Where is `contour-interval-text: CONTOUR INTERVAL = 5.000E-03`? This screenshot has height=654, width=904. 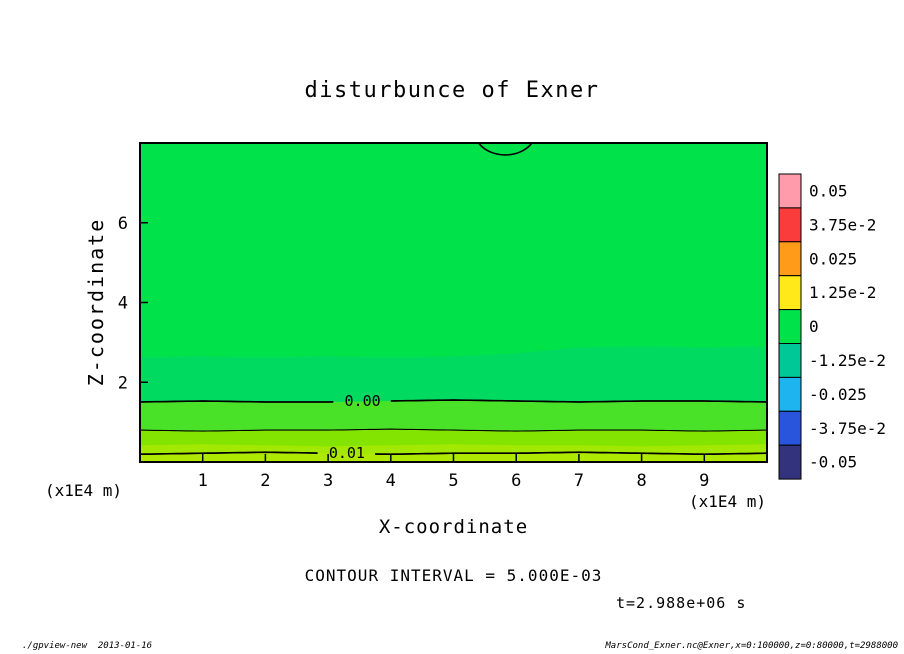
contour-interval-text: CONTOUR INTERVAL = 5.000E-03 is located at coordinates (453, 575).